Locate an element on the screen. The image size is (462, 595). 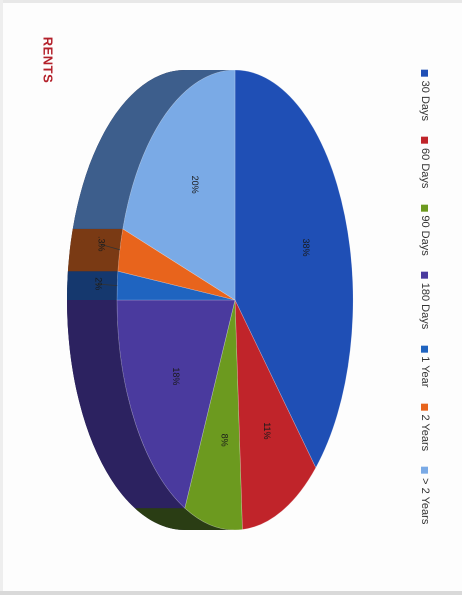
pie-slice-2-years is located at coordinates (176, 264).